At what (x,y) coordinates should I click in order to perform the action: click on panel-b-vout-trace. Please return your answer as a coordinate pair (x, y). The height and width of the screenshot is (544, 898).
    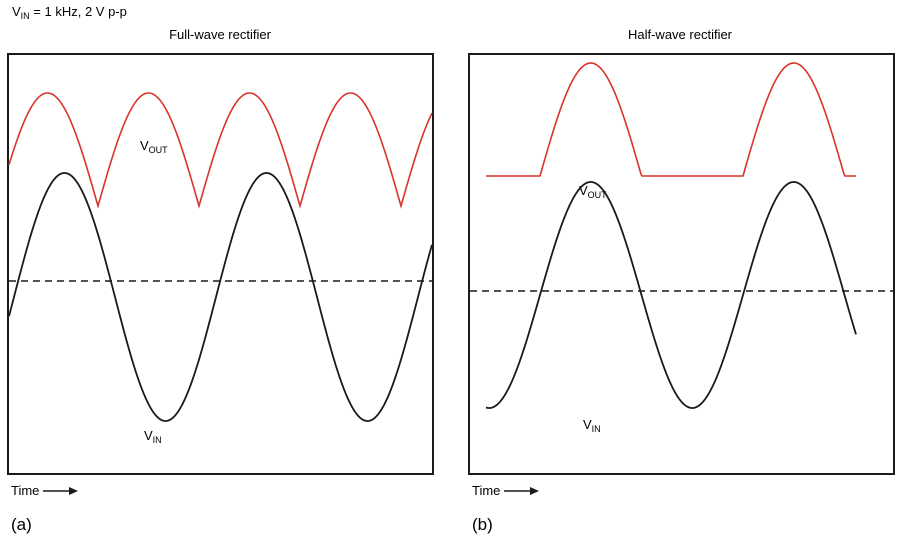
    Looking at the image, I should click on (671, 119).